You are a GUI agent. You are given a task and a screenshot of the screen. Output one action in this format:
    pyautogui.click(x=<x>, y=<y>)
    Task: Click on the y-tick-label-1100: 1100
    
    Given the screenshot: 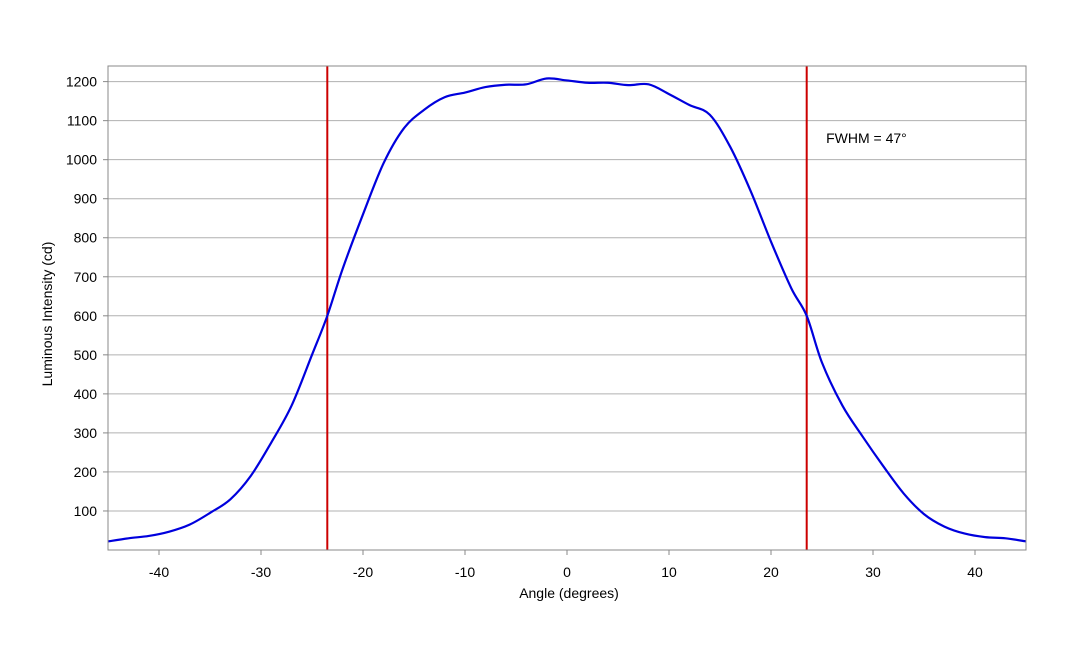 What is the action you would take?
    pyautogui.click(x=82, y=121)
    